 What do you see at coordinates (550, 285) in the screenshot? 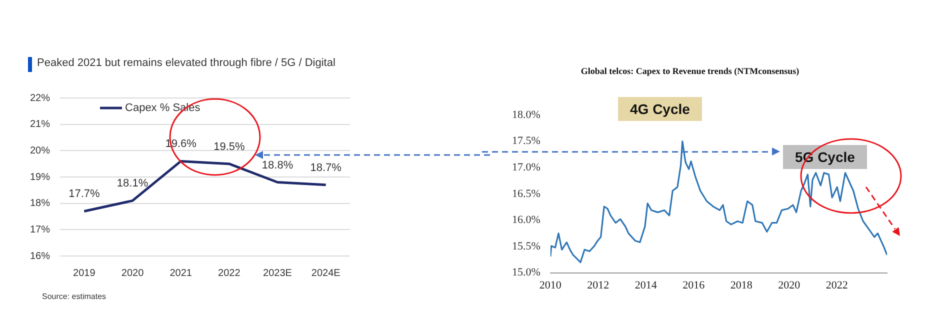
I see `x-tick-label: 2010` at bounding box center [550, 285].